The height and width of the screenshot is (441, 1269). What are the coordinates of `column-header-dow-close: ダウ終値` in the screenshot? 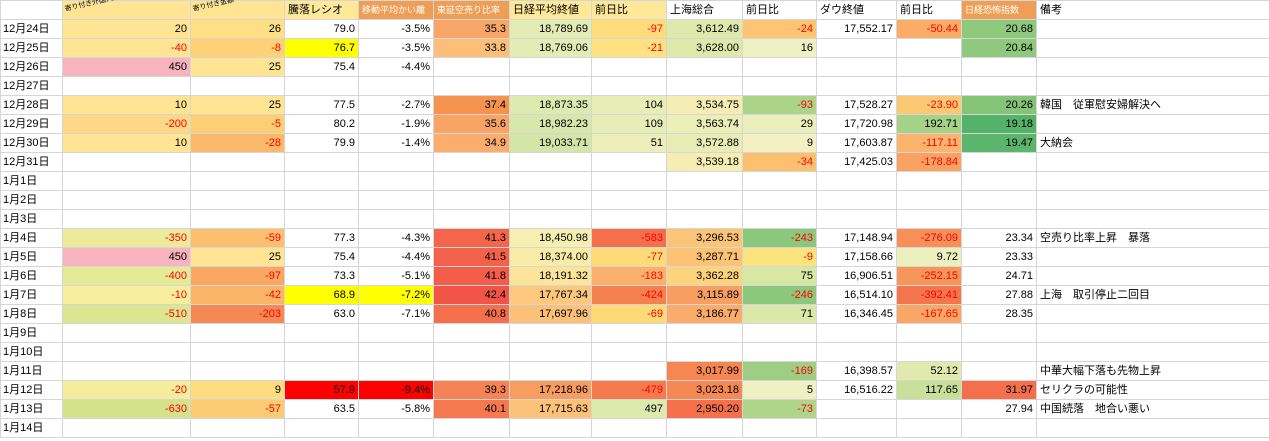 It's located at (856, 10).